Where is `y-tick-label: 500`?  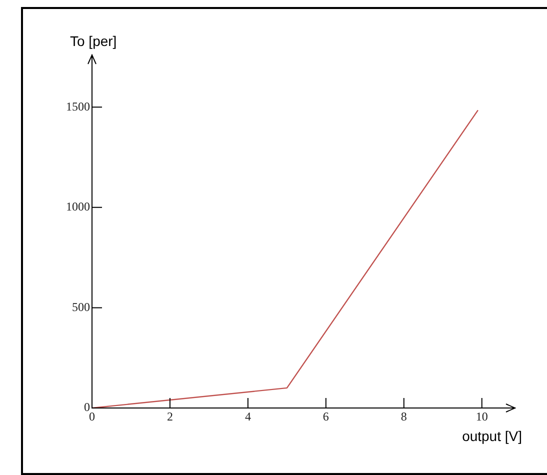 y-tick-label: 500 is located at coordinates (81, 307).